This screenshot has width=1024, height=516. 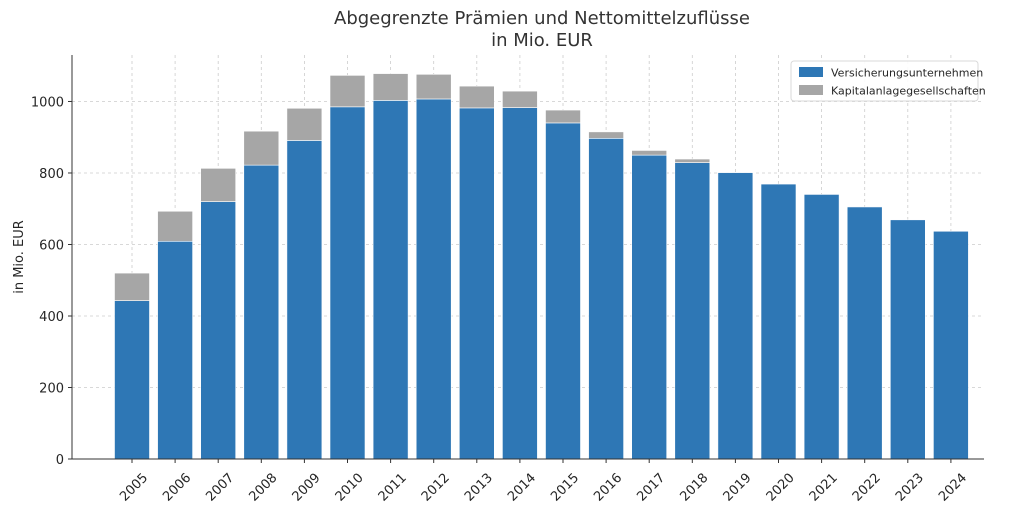 What do you see at coordinates (261, 148) in the screenshot?
I see `bar-kapitalanlage-2008` at bounding box center [261, 148].